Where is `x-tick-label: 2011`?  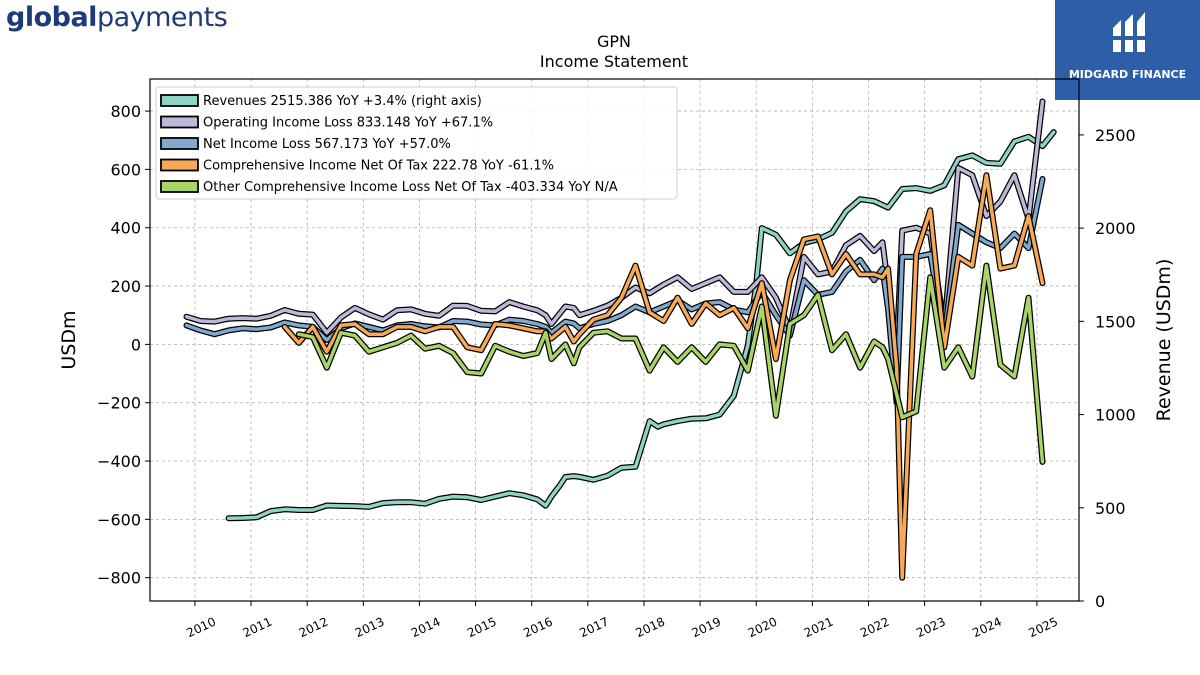
x-tick-label: 2011 is located at coordinates (258, 628).